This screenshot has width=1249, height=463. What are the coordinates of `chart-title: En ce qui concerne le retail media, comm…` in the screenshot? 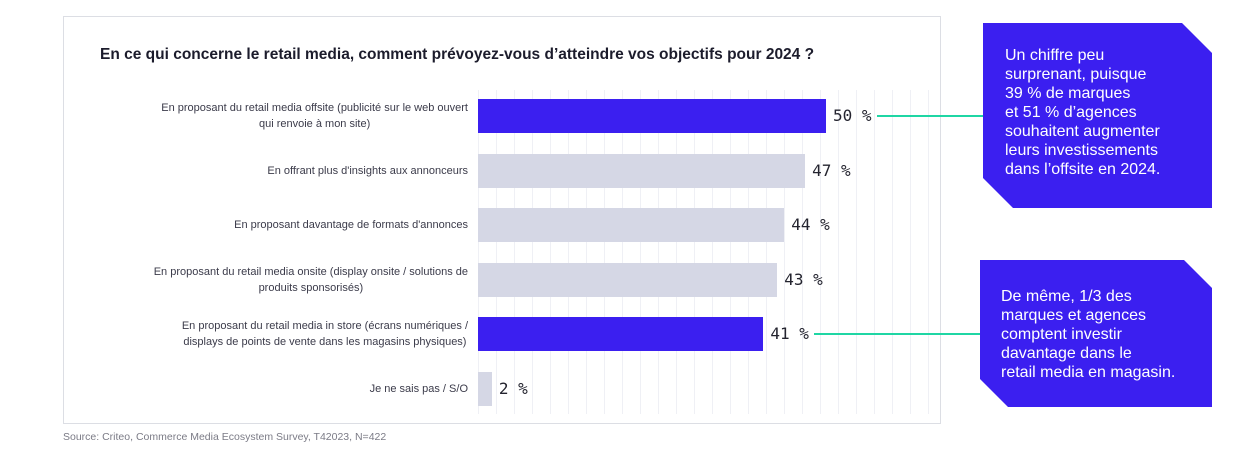 It's located at (457, 54).